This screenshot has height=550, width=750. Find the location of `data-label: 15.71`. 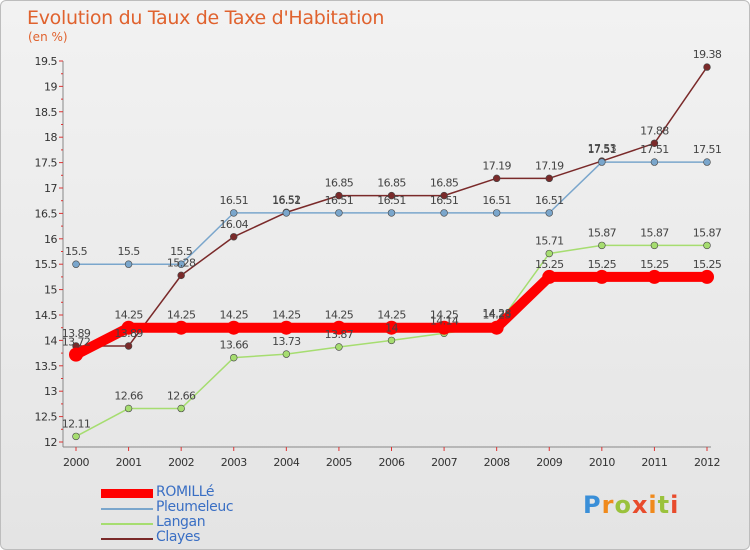

data-label: 15.71 is located at coordinates (549, 241).